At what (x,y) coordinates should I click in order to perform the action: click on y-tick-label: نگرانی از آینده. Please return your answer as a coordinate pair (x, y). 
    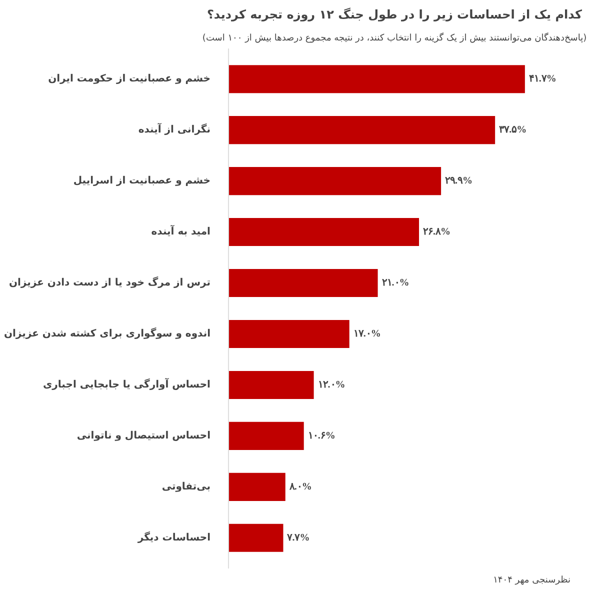
    Looking at the image, I should click on (174, 129).